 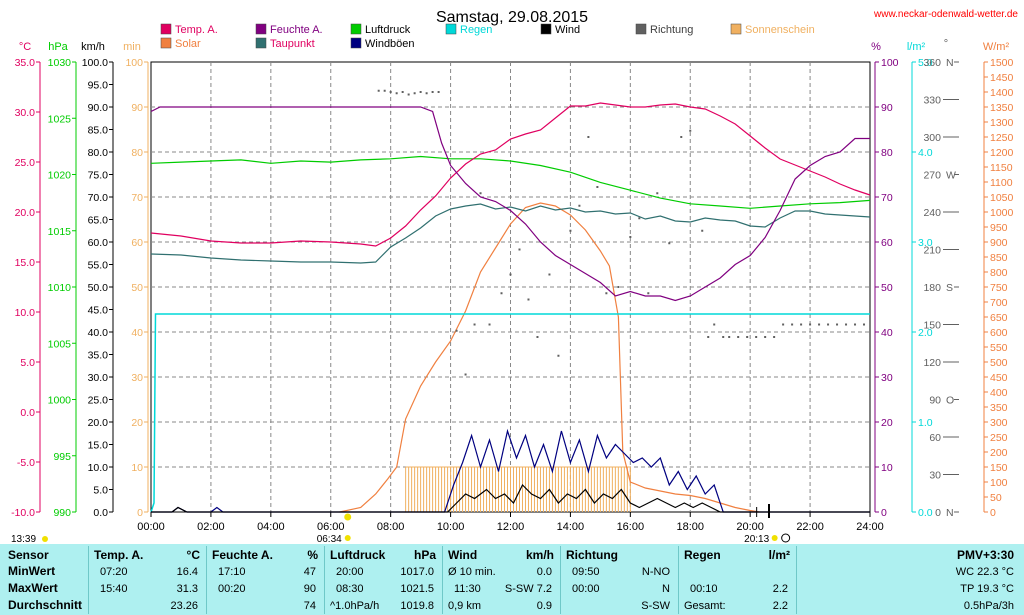 I want to click on dir-max-value: N, so click(x=666, y=589).